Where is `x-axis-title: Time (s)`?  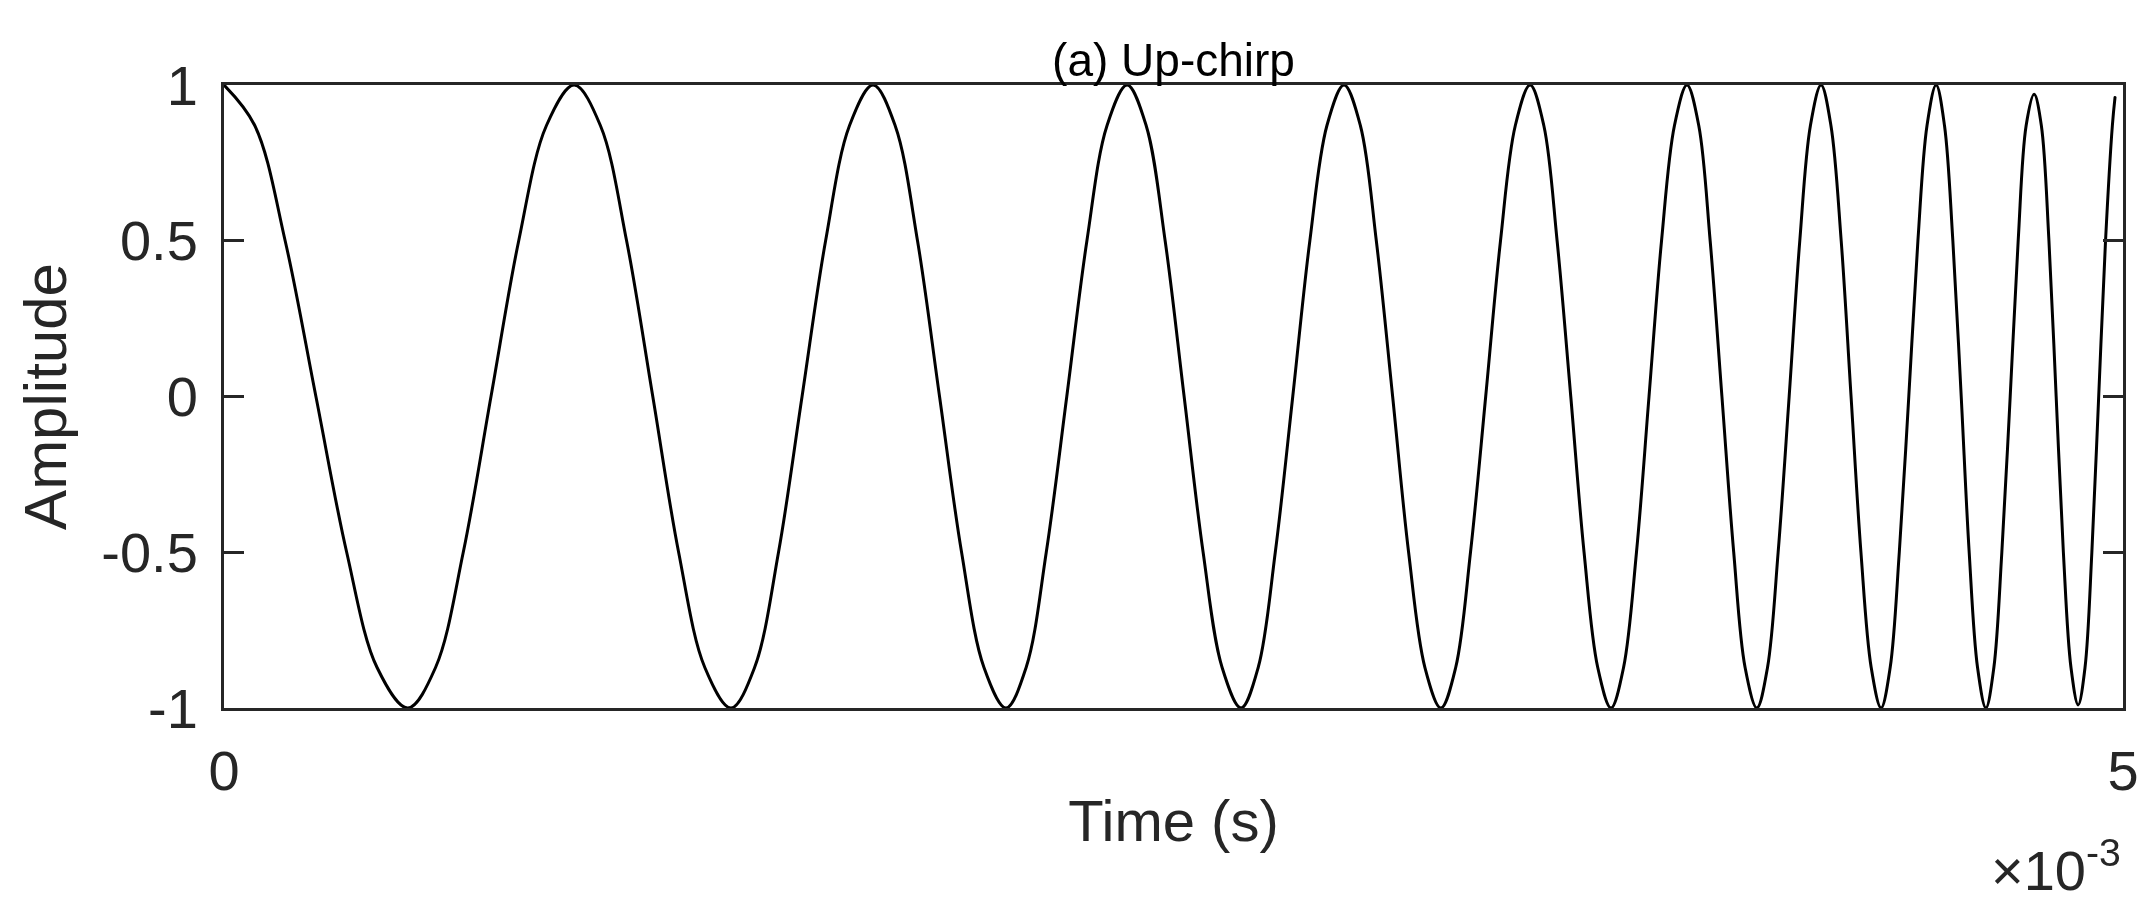
x-axis-title: Time (s) is located at coordinates (1173, 821).